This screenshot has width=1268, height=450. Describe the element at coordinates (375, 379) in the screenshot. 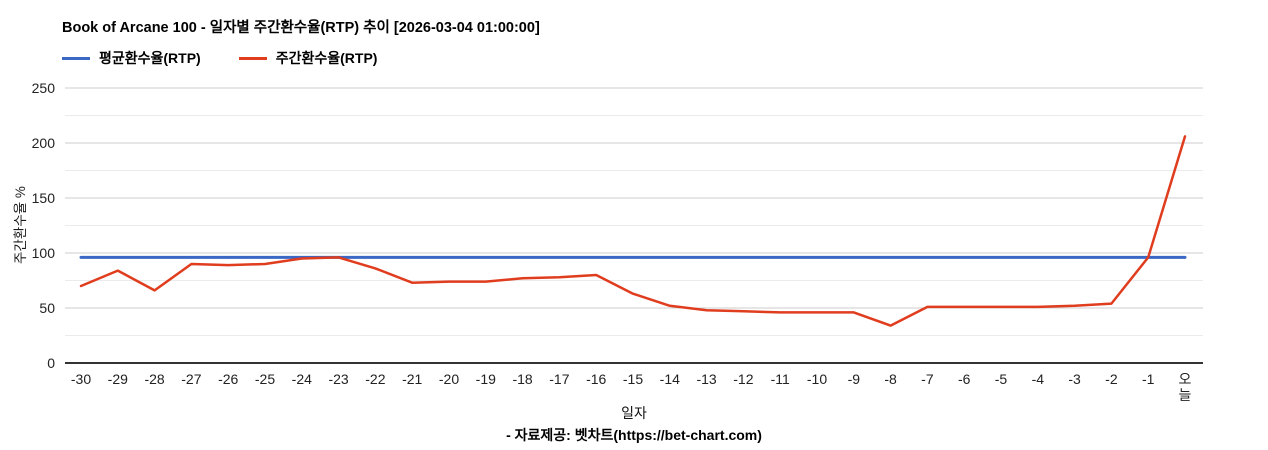

I see `x-tick-label: -22` at that location.